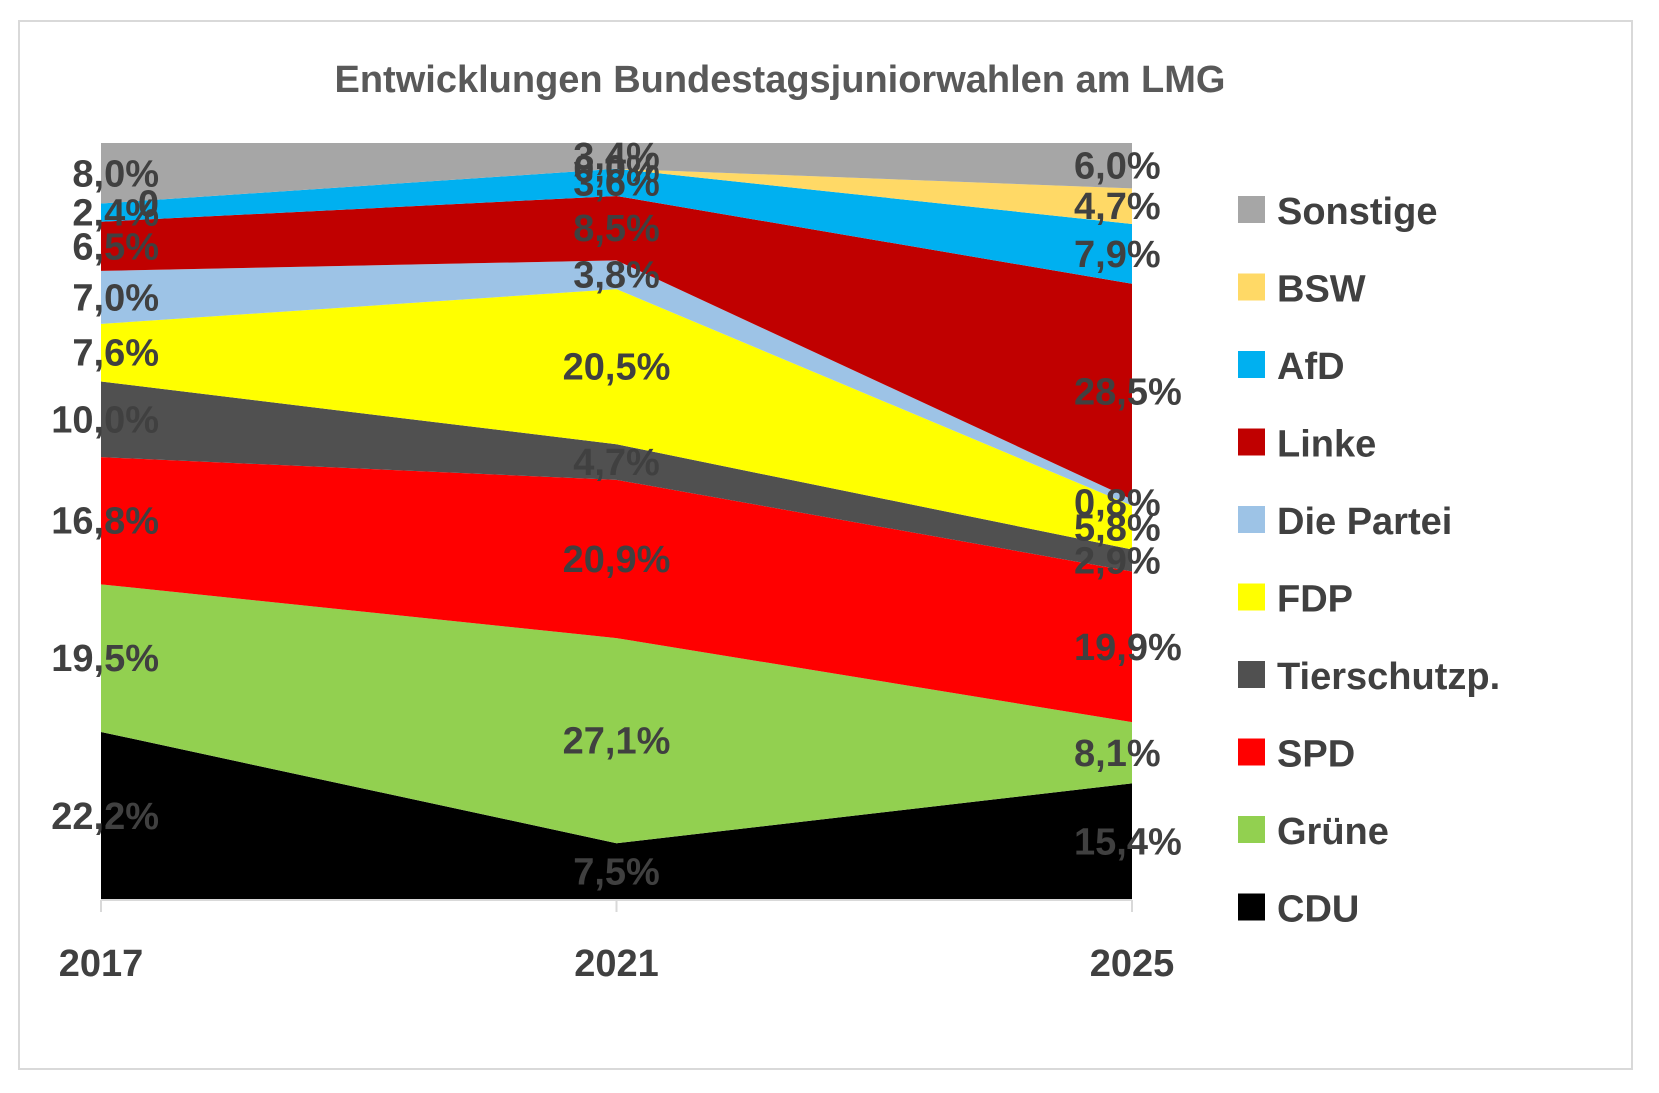  I want to click on area-sonstige, so click(616, 173).